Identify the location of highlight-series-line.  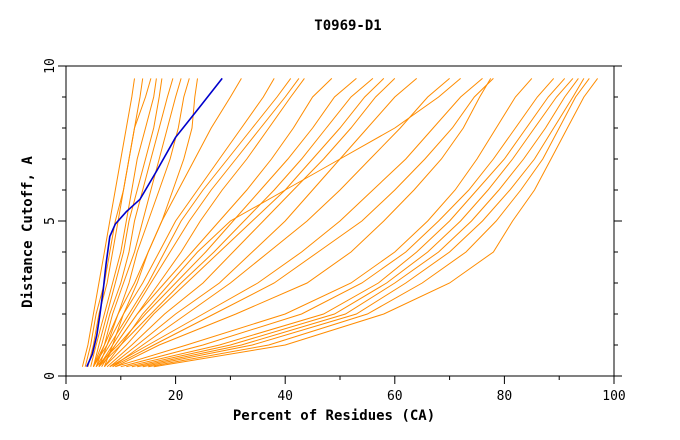
(154, 222).